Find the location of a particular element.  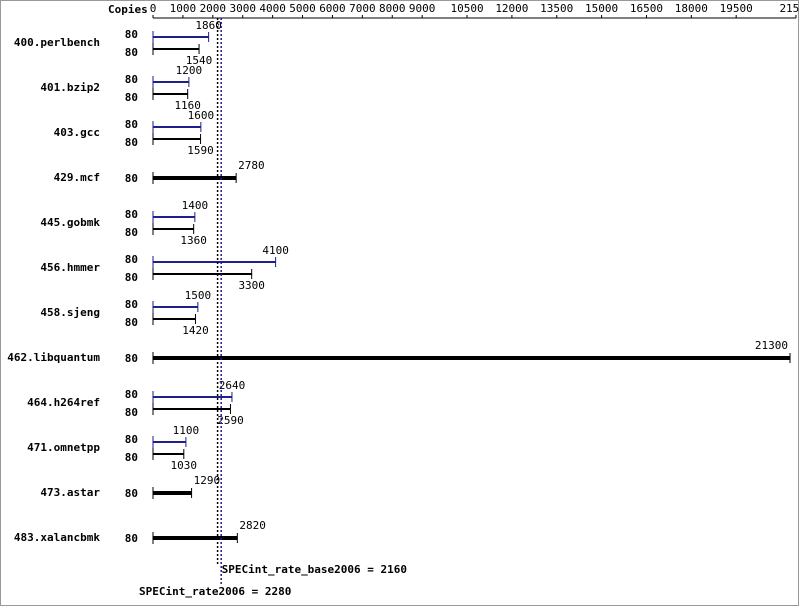

x-tick-label: 13500 is located at coordinates (556, 8).